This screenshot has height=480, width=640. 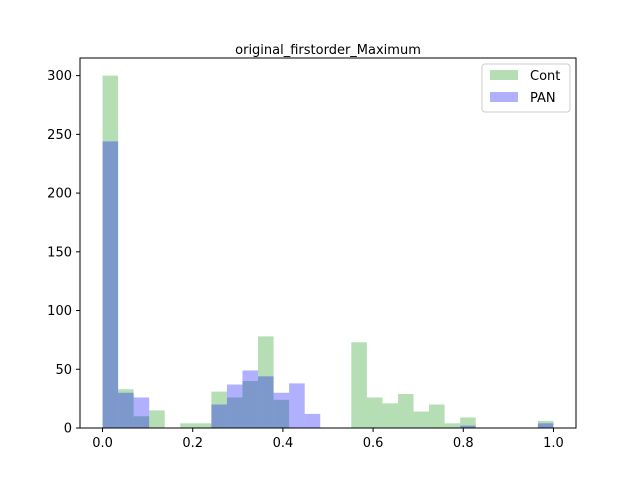 I want to click on legend: Cont PAN, so click(x=526, y=88).